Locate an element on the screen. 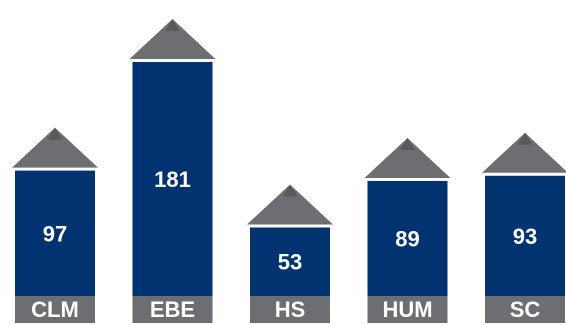  pencil-tip-hum is located at coordinates (407, 157).